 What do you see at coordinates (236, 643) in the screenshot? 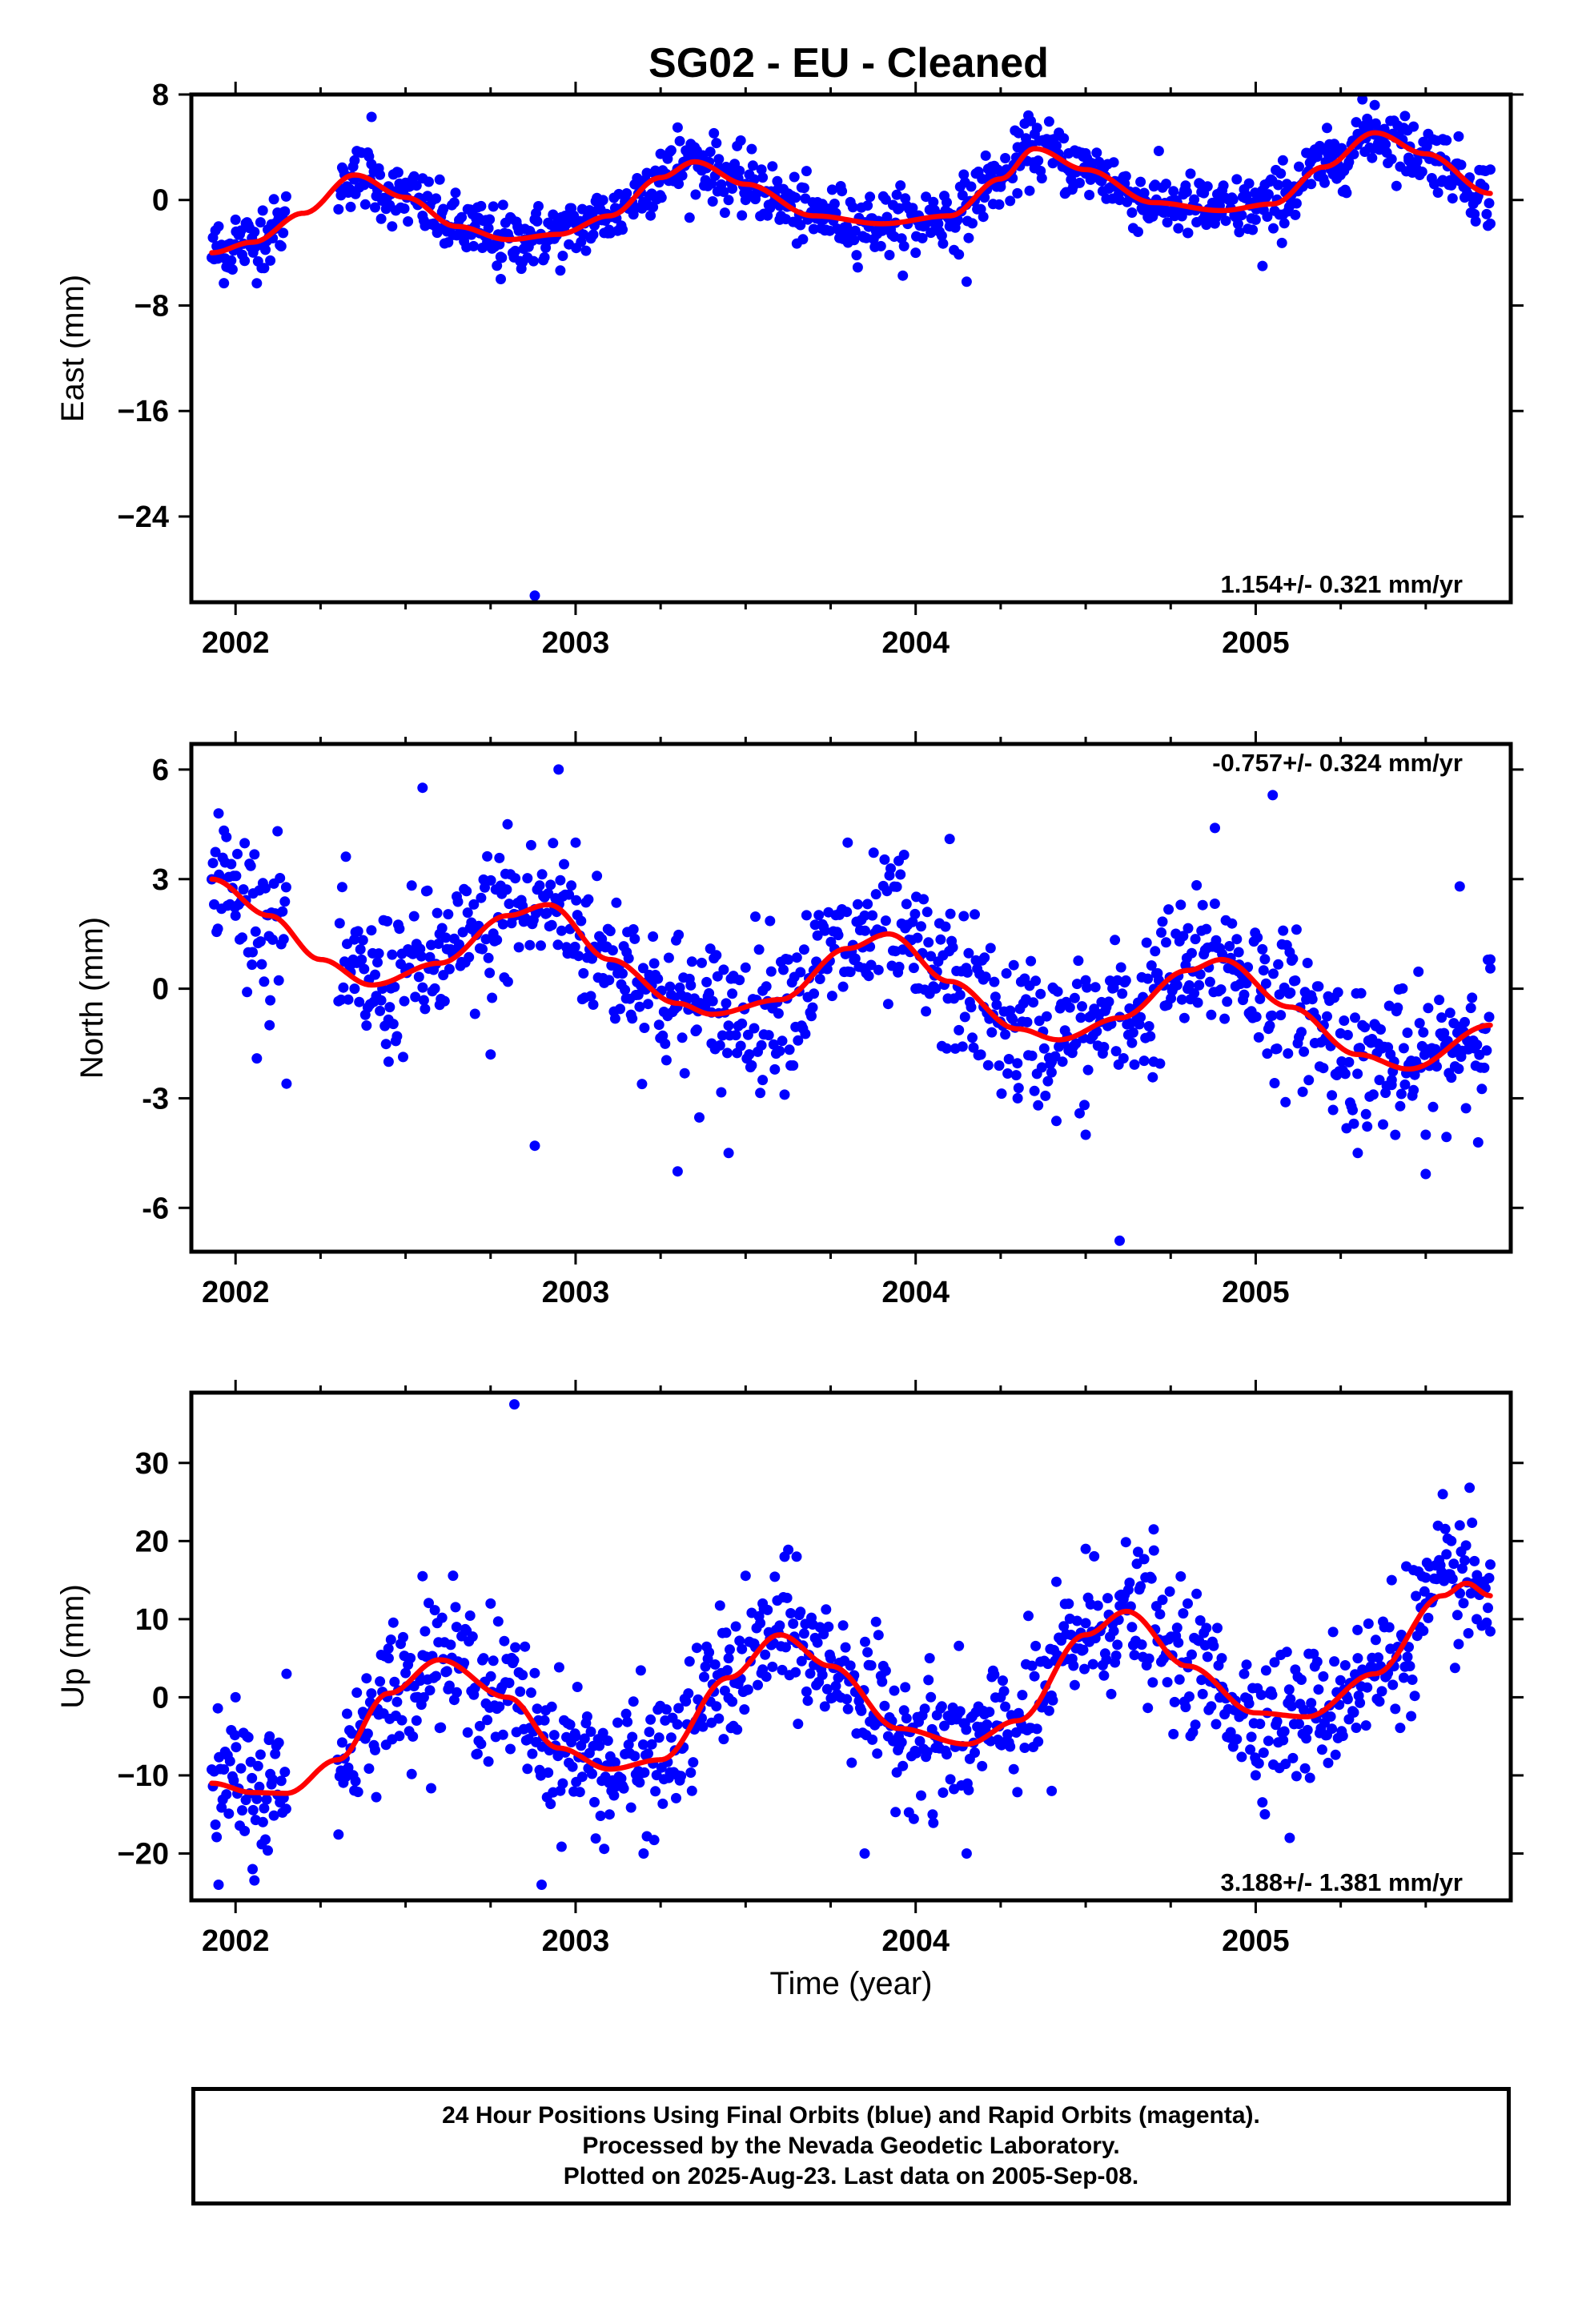
I see `east-xtick-label: 2002` at bounding box center [236, 643].